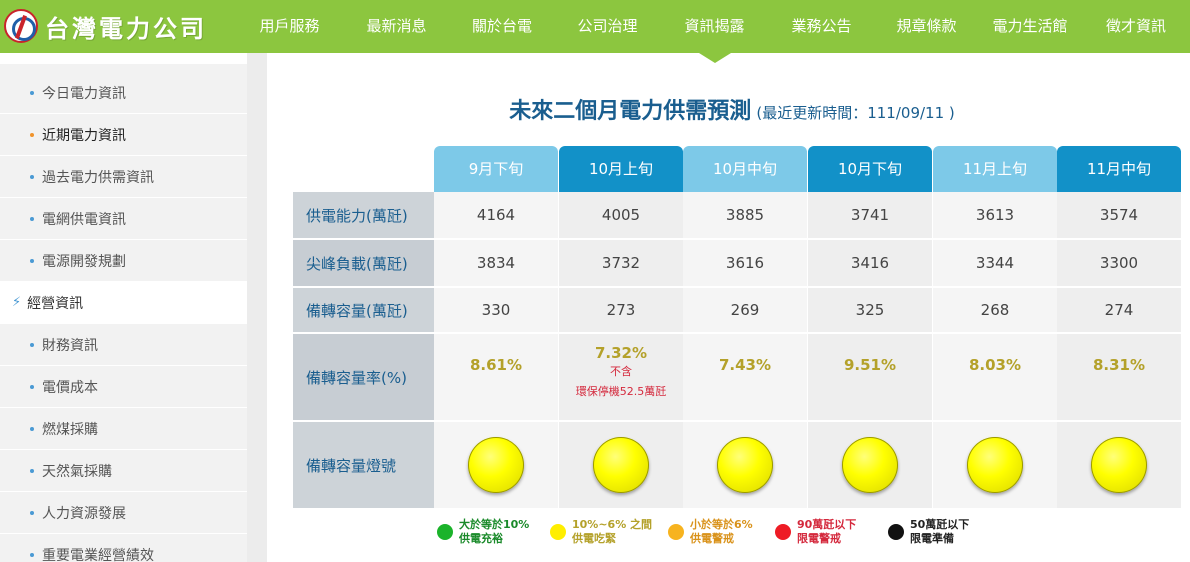 The width and height of the screenshot is (1190, 562). What do you see at coordinates (926, 26) in the screenshot?
I see `nav-item-6: 規章條款` at bounding box center [926, 26].